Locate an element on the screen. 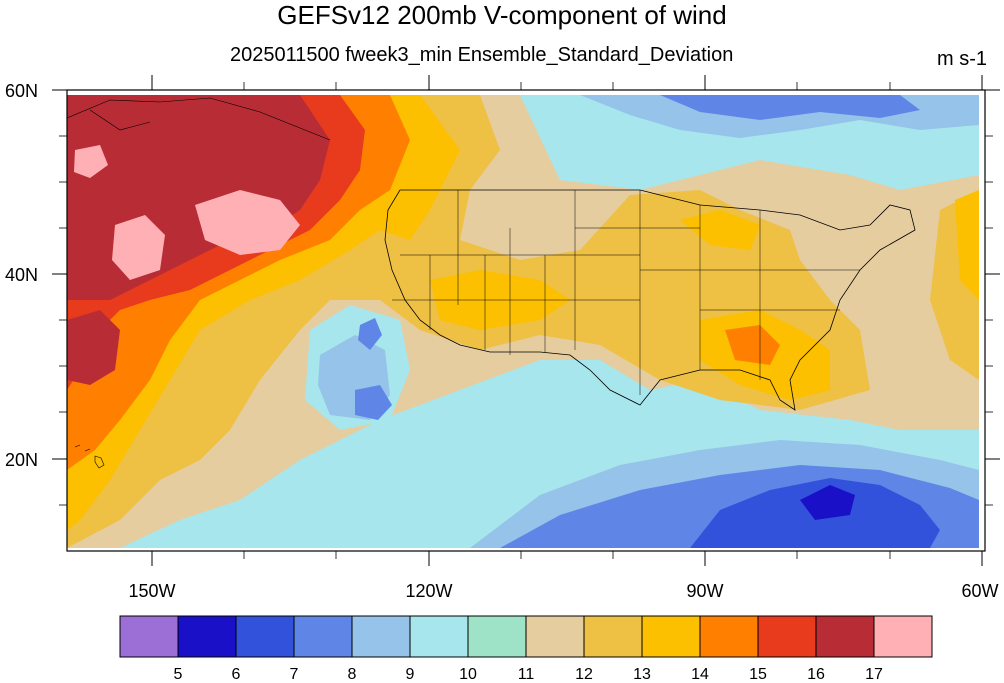  contour-region-7d is located at coordinates (370, 334).